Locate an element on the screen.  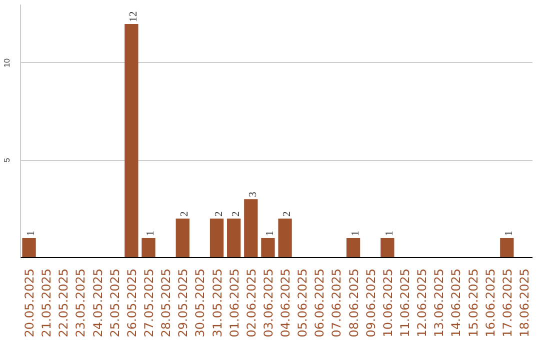
x-tick-label: 07.06.2025 is located at coordinates (337, 303).